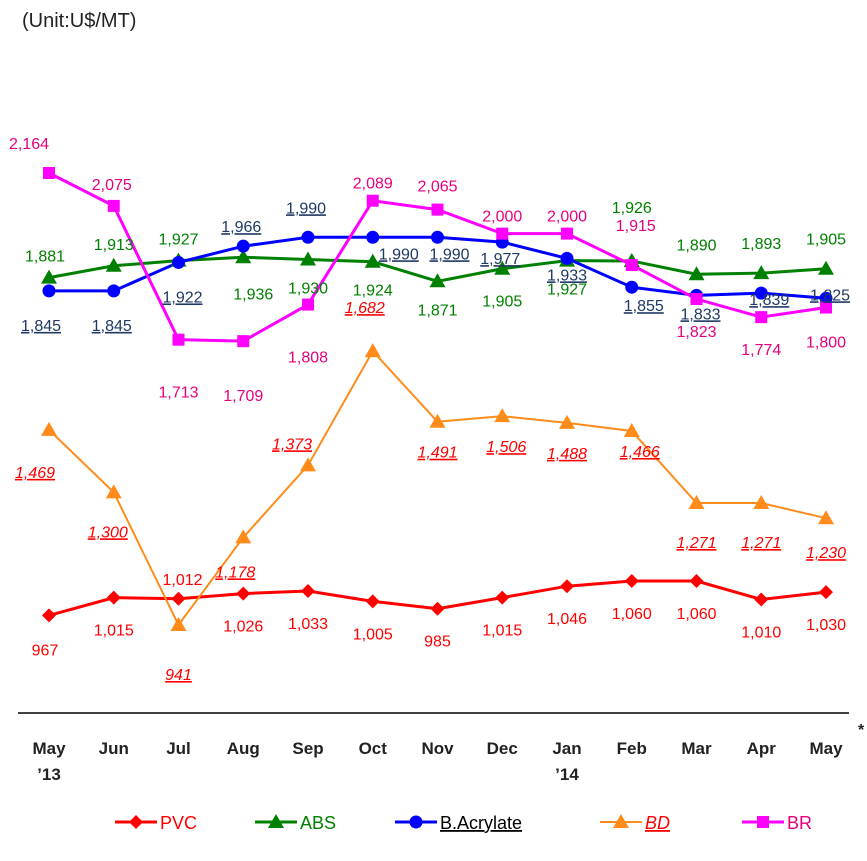 The height and width of the screenshot is (861, 867). I want to click on value-label-br: 2,065, so click(437, 187).